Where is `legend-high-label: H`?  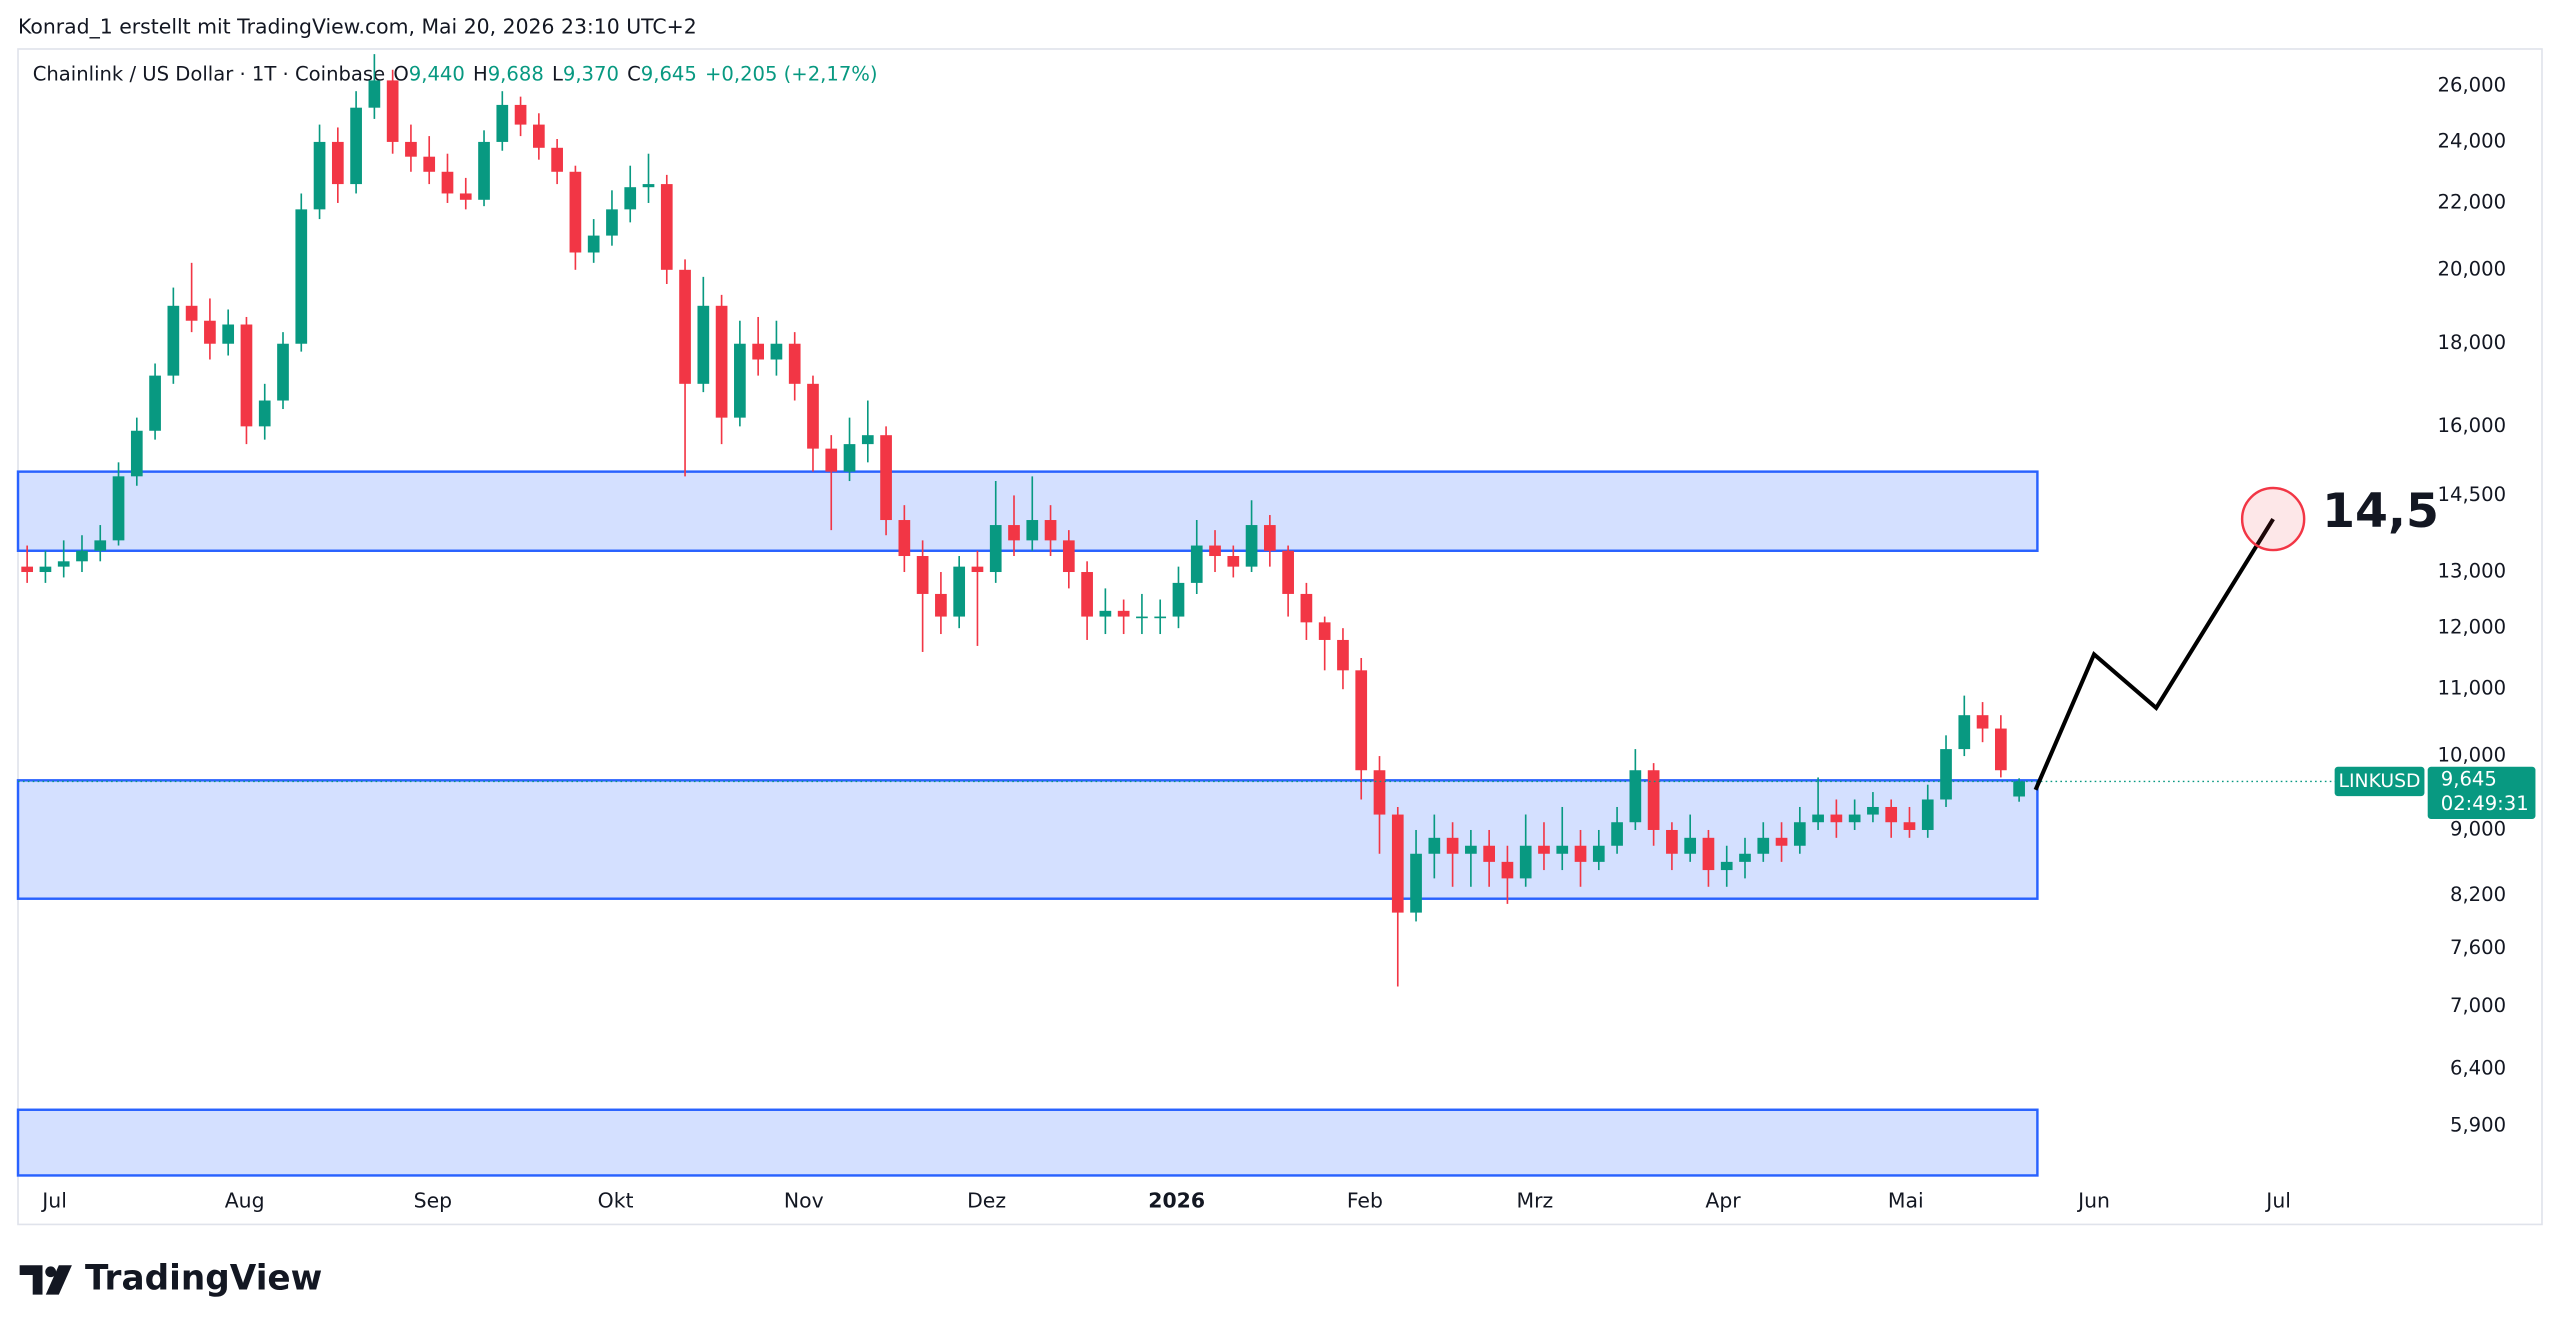 legend-high-label: H is located at coordinates (480, 74).